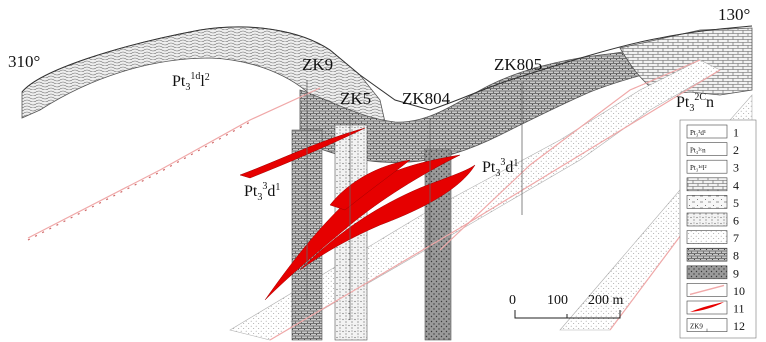  What do you see at coordinates (557, 300) in the screenshot?
I see `scale-tick-100: 100` at bounding box center [557, 300].